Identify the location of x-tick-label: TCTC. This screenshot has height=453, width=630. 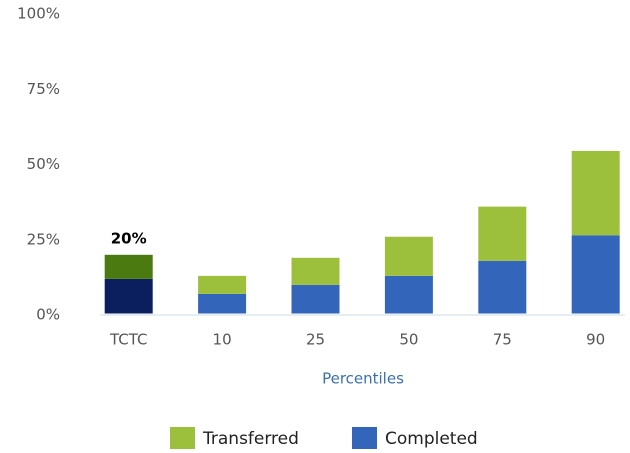
(128, 340).